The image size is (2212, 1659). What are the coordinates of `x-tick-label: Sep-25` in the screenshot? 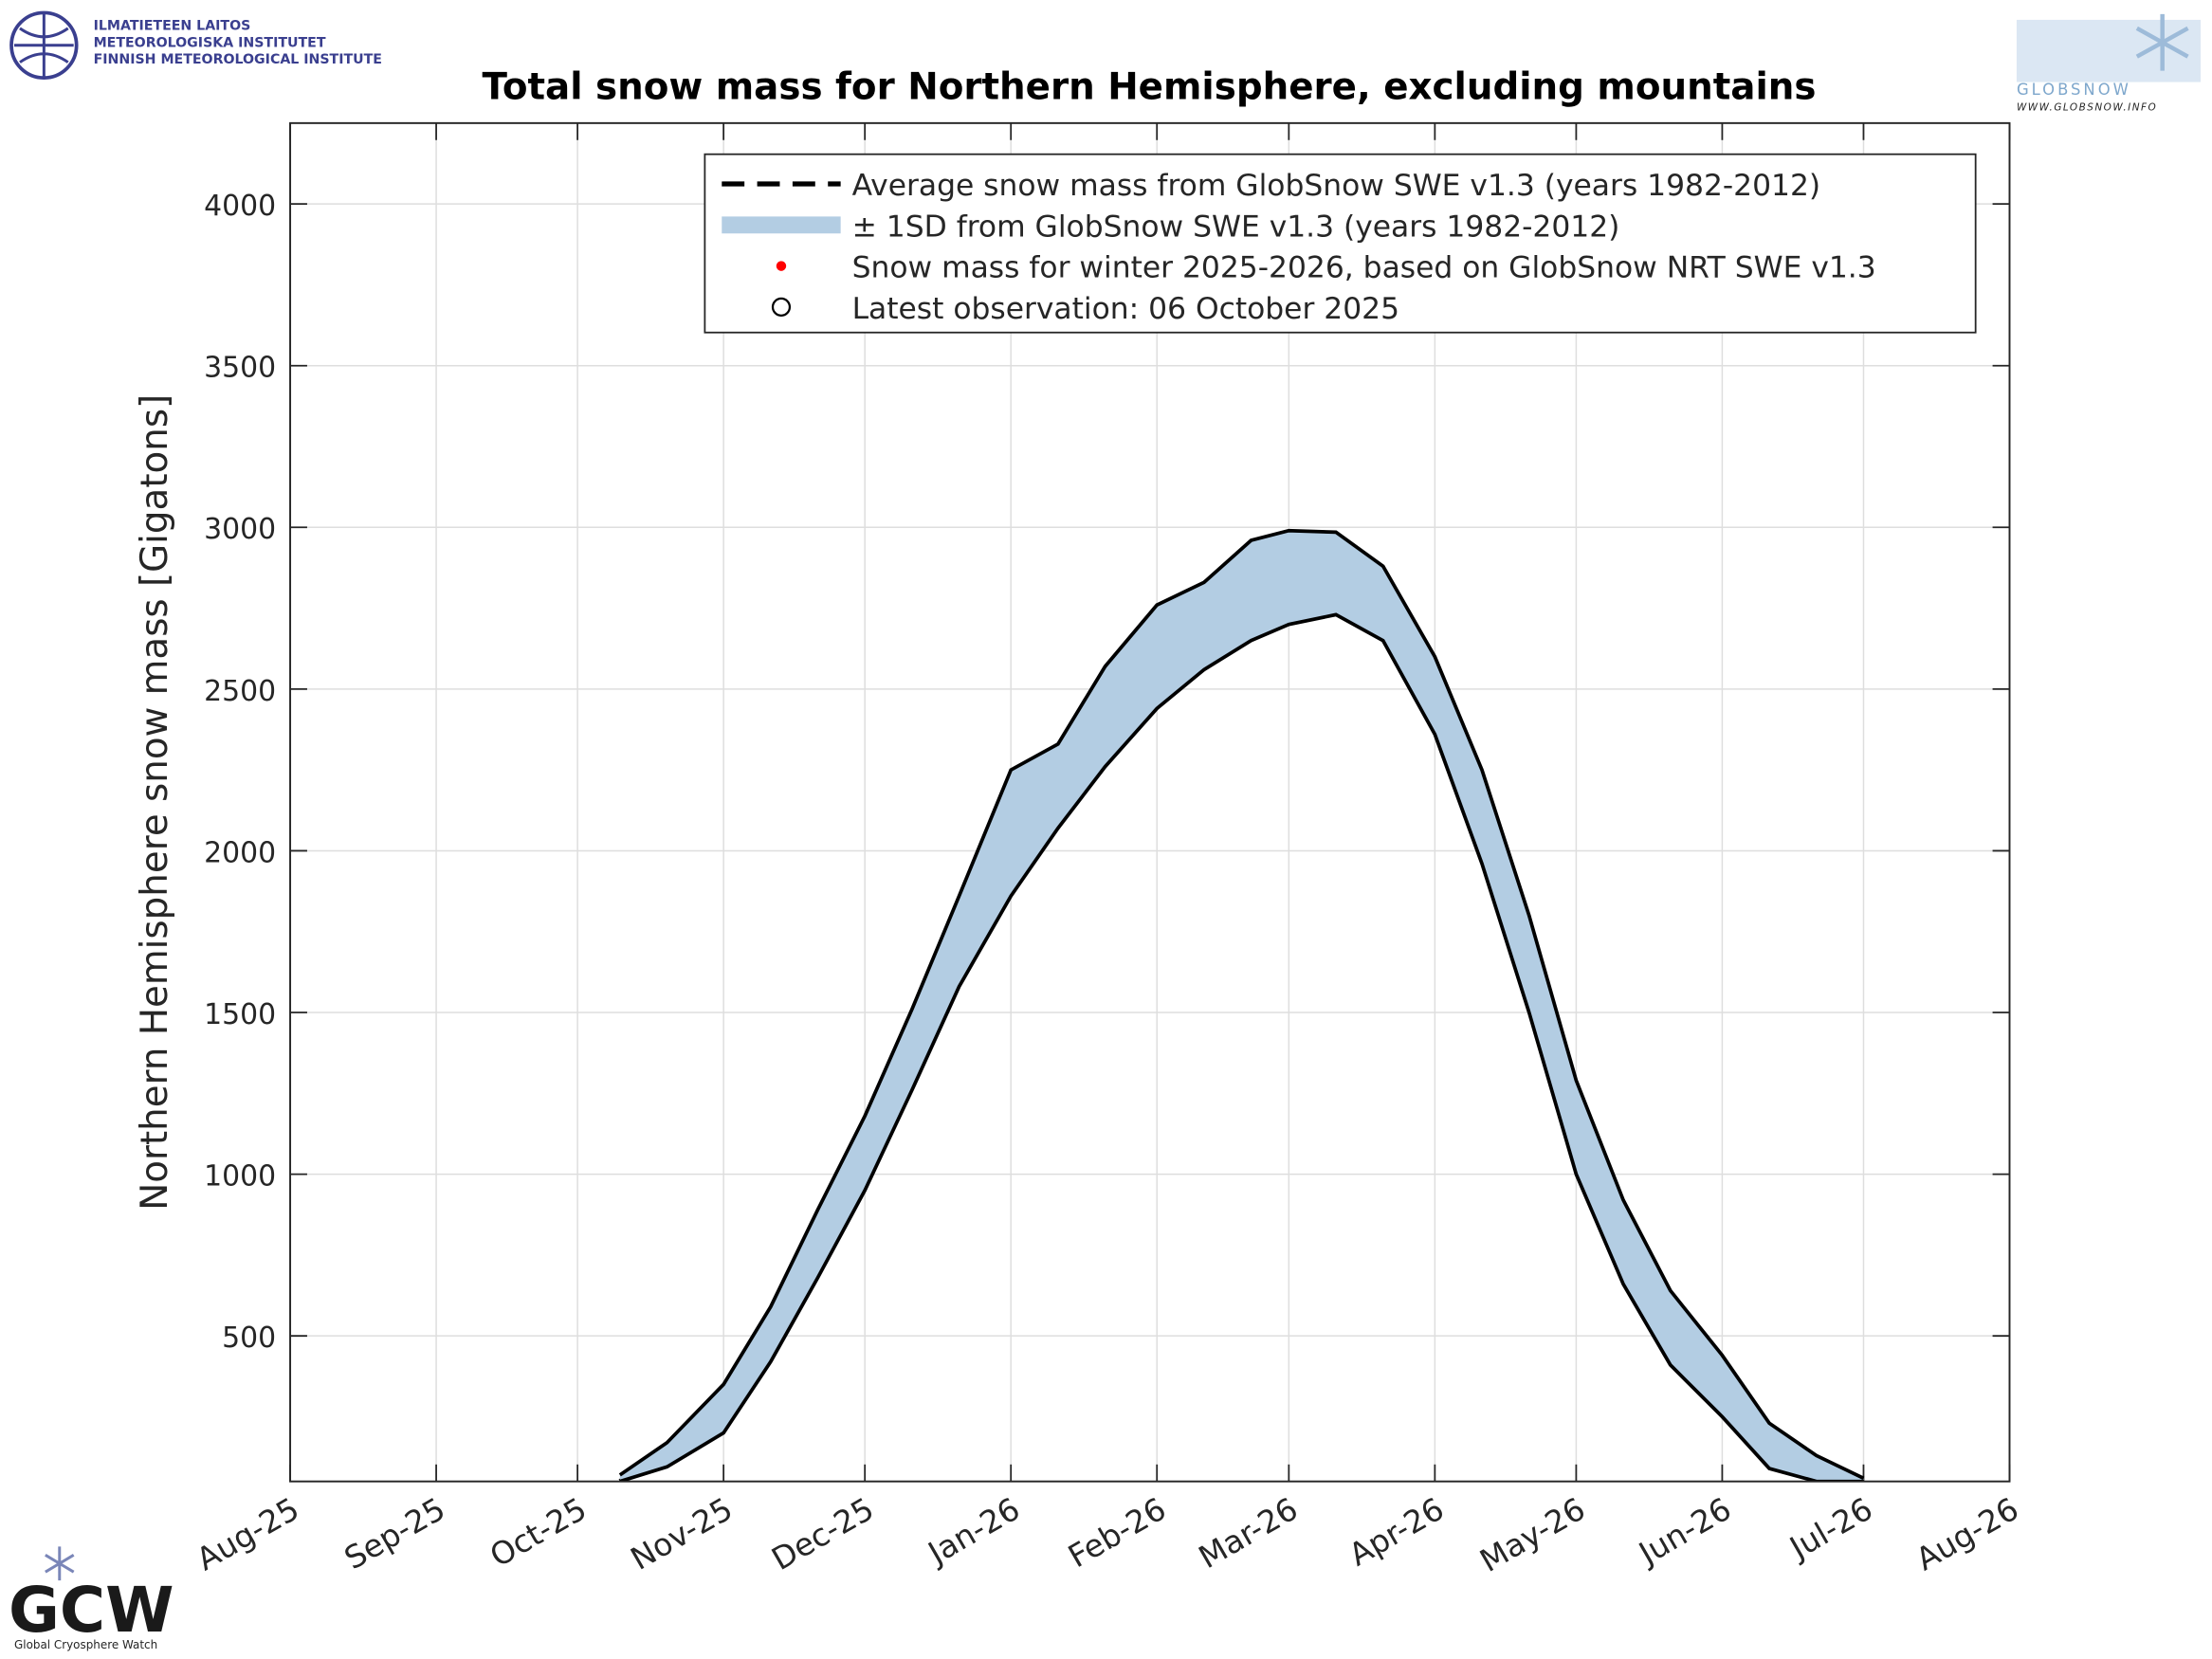 It's located at (394, 1534).